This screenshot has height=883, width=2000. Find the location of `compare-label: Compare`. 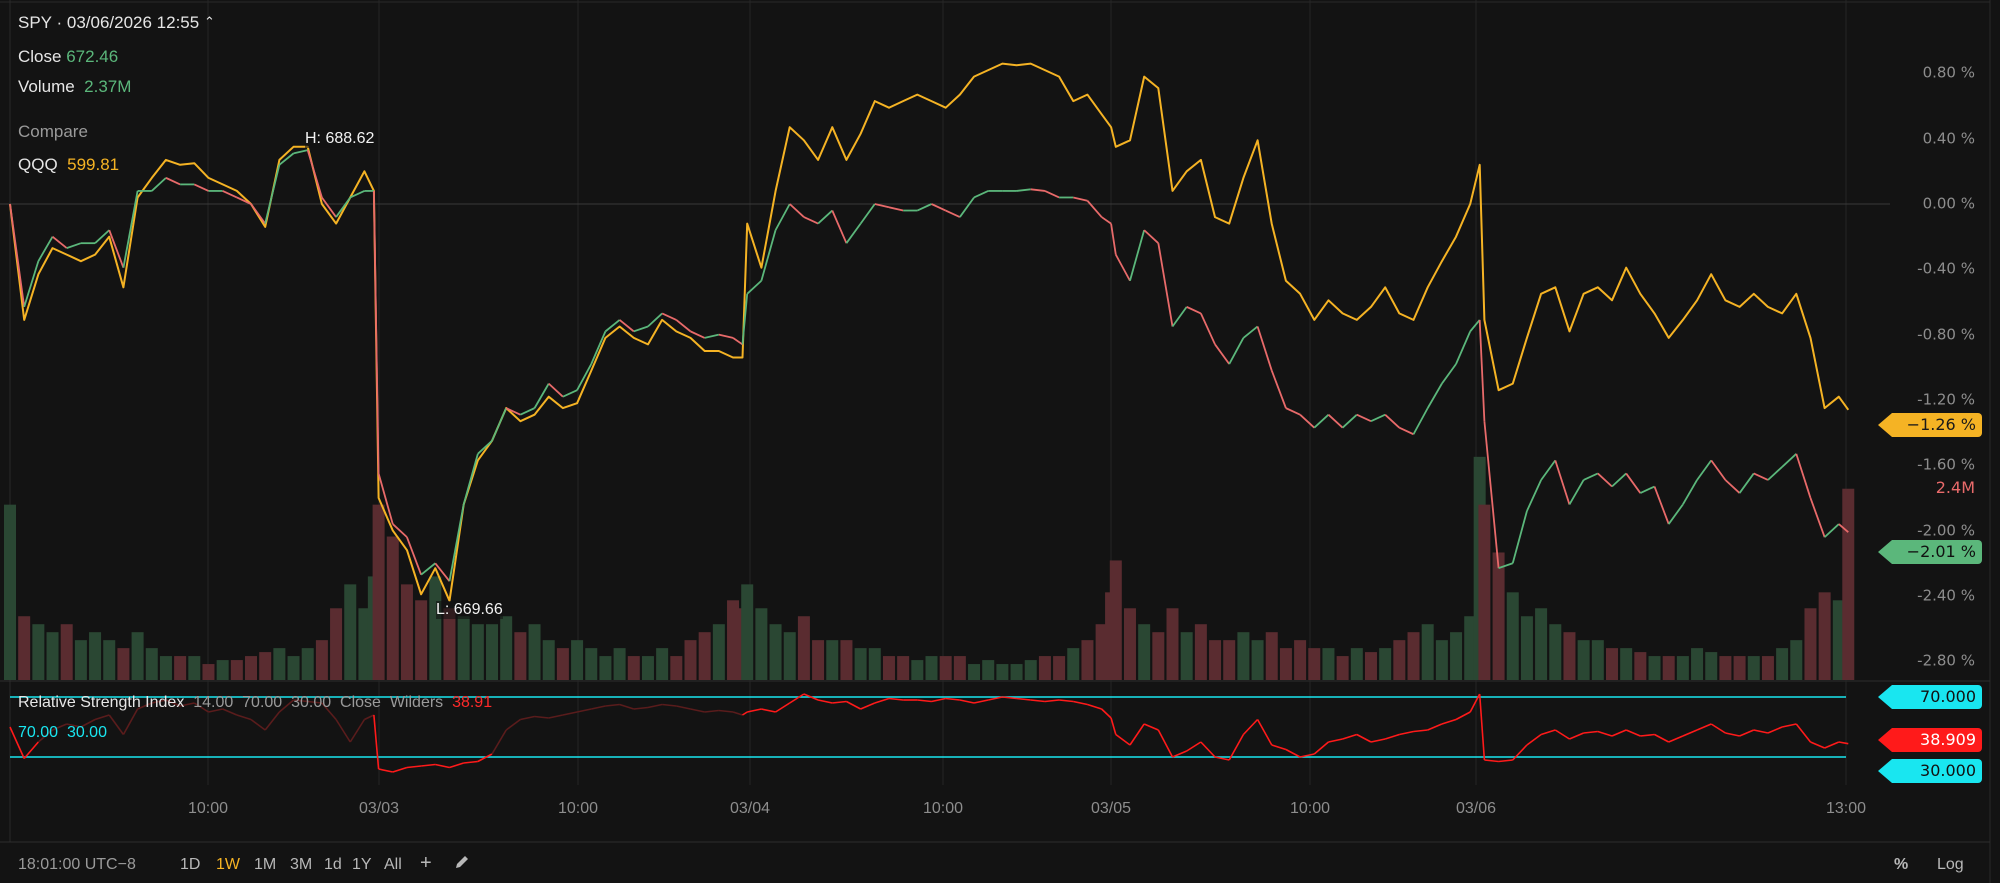

compare-label: Compare is located at coordinates (53, 131).